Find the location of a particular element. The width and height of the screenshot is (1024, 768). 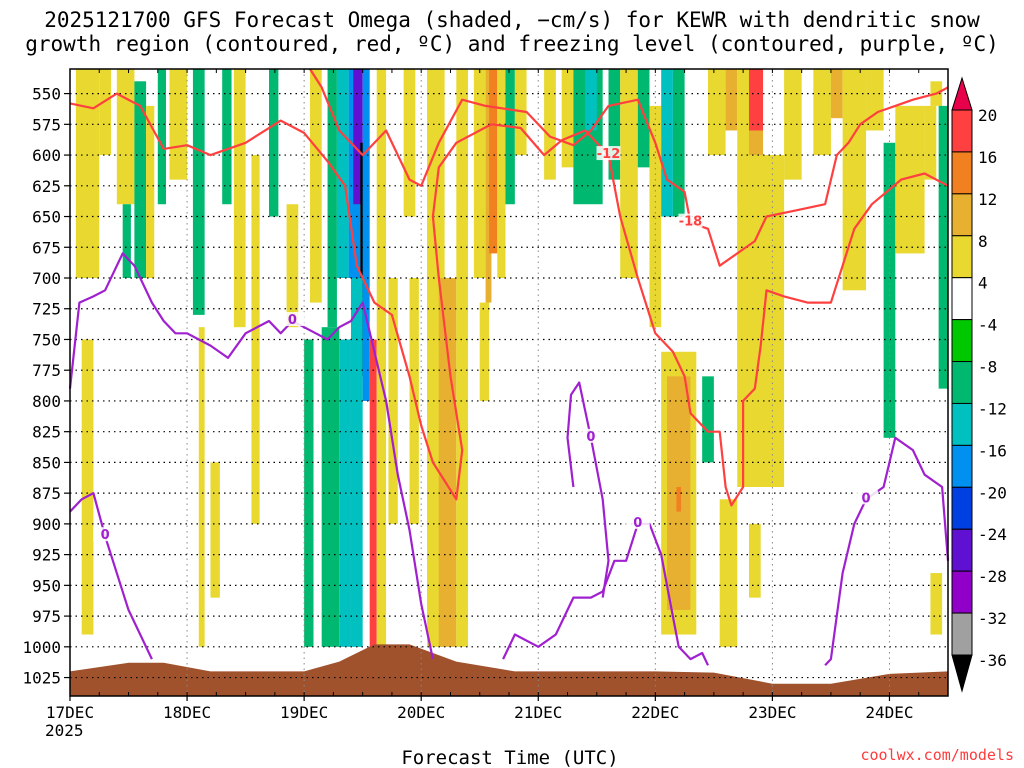

colorbar-label: -32 is located at coordinates (992, 618).